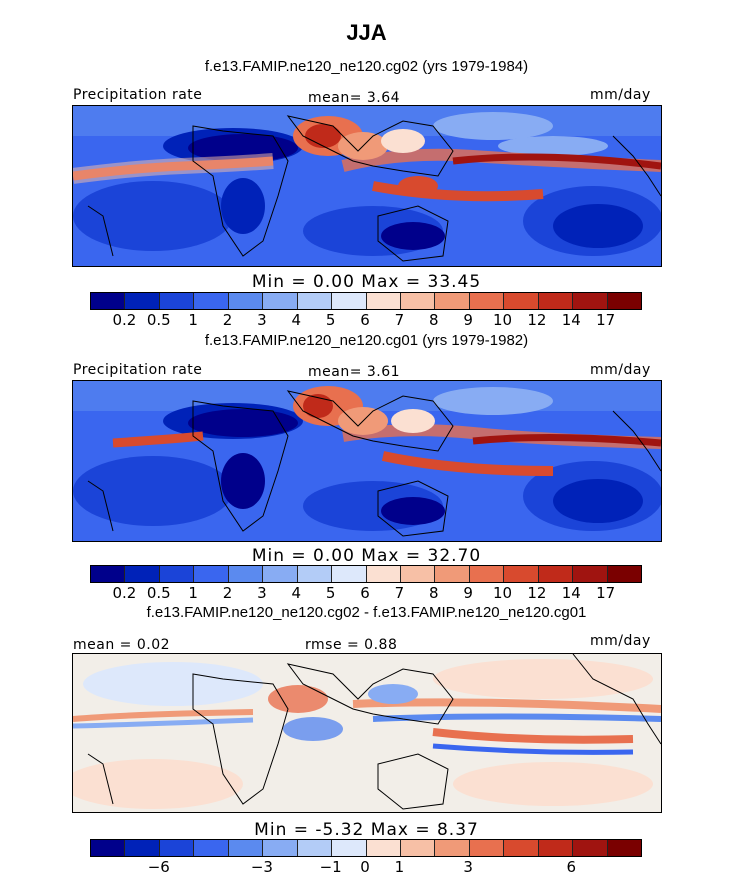 The width and height of the screenshot is (733, 877). Describe the element at coordinates (399, 867) in the screenshot. I see `panel3-colorbar-tick-label: 1` at that location.